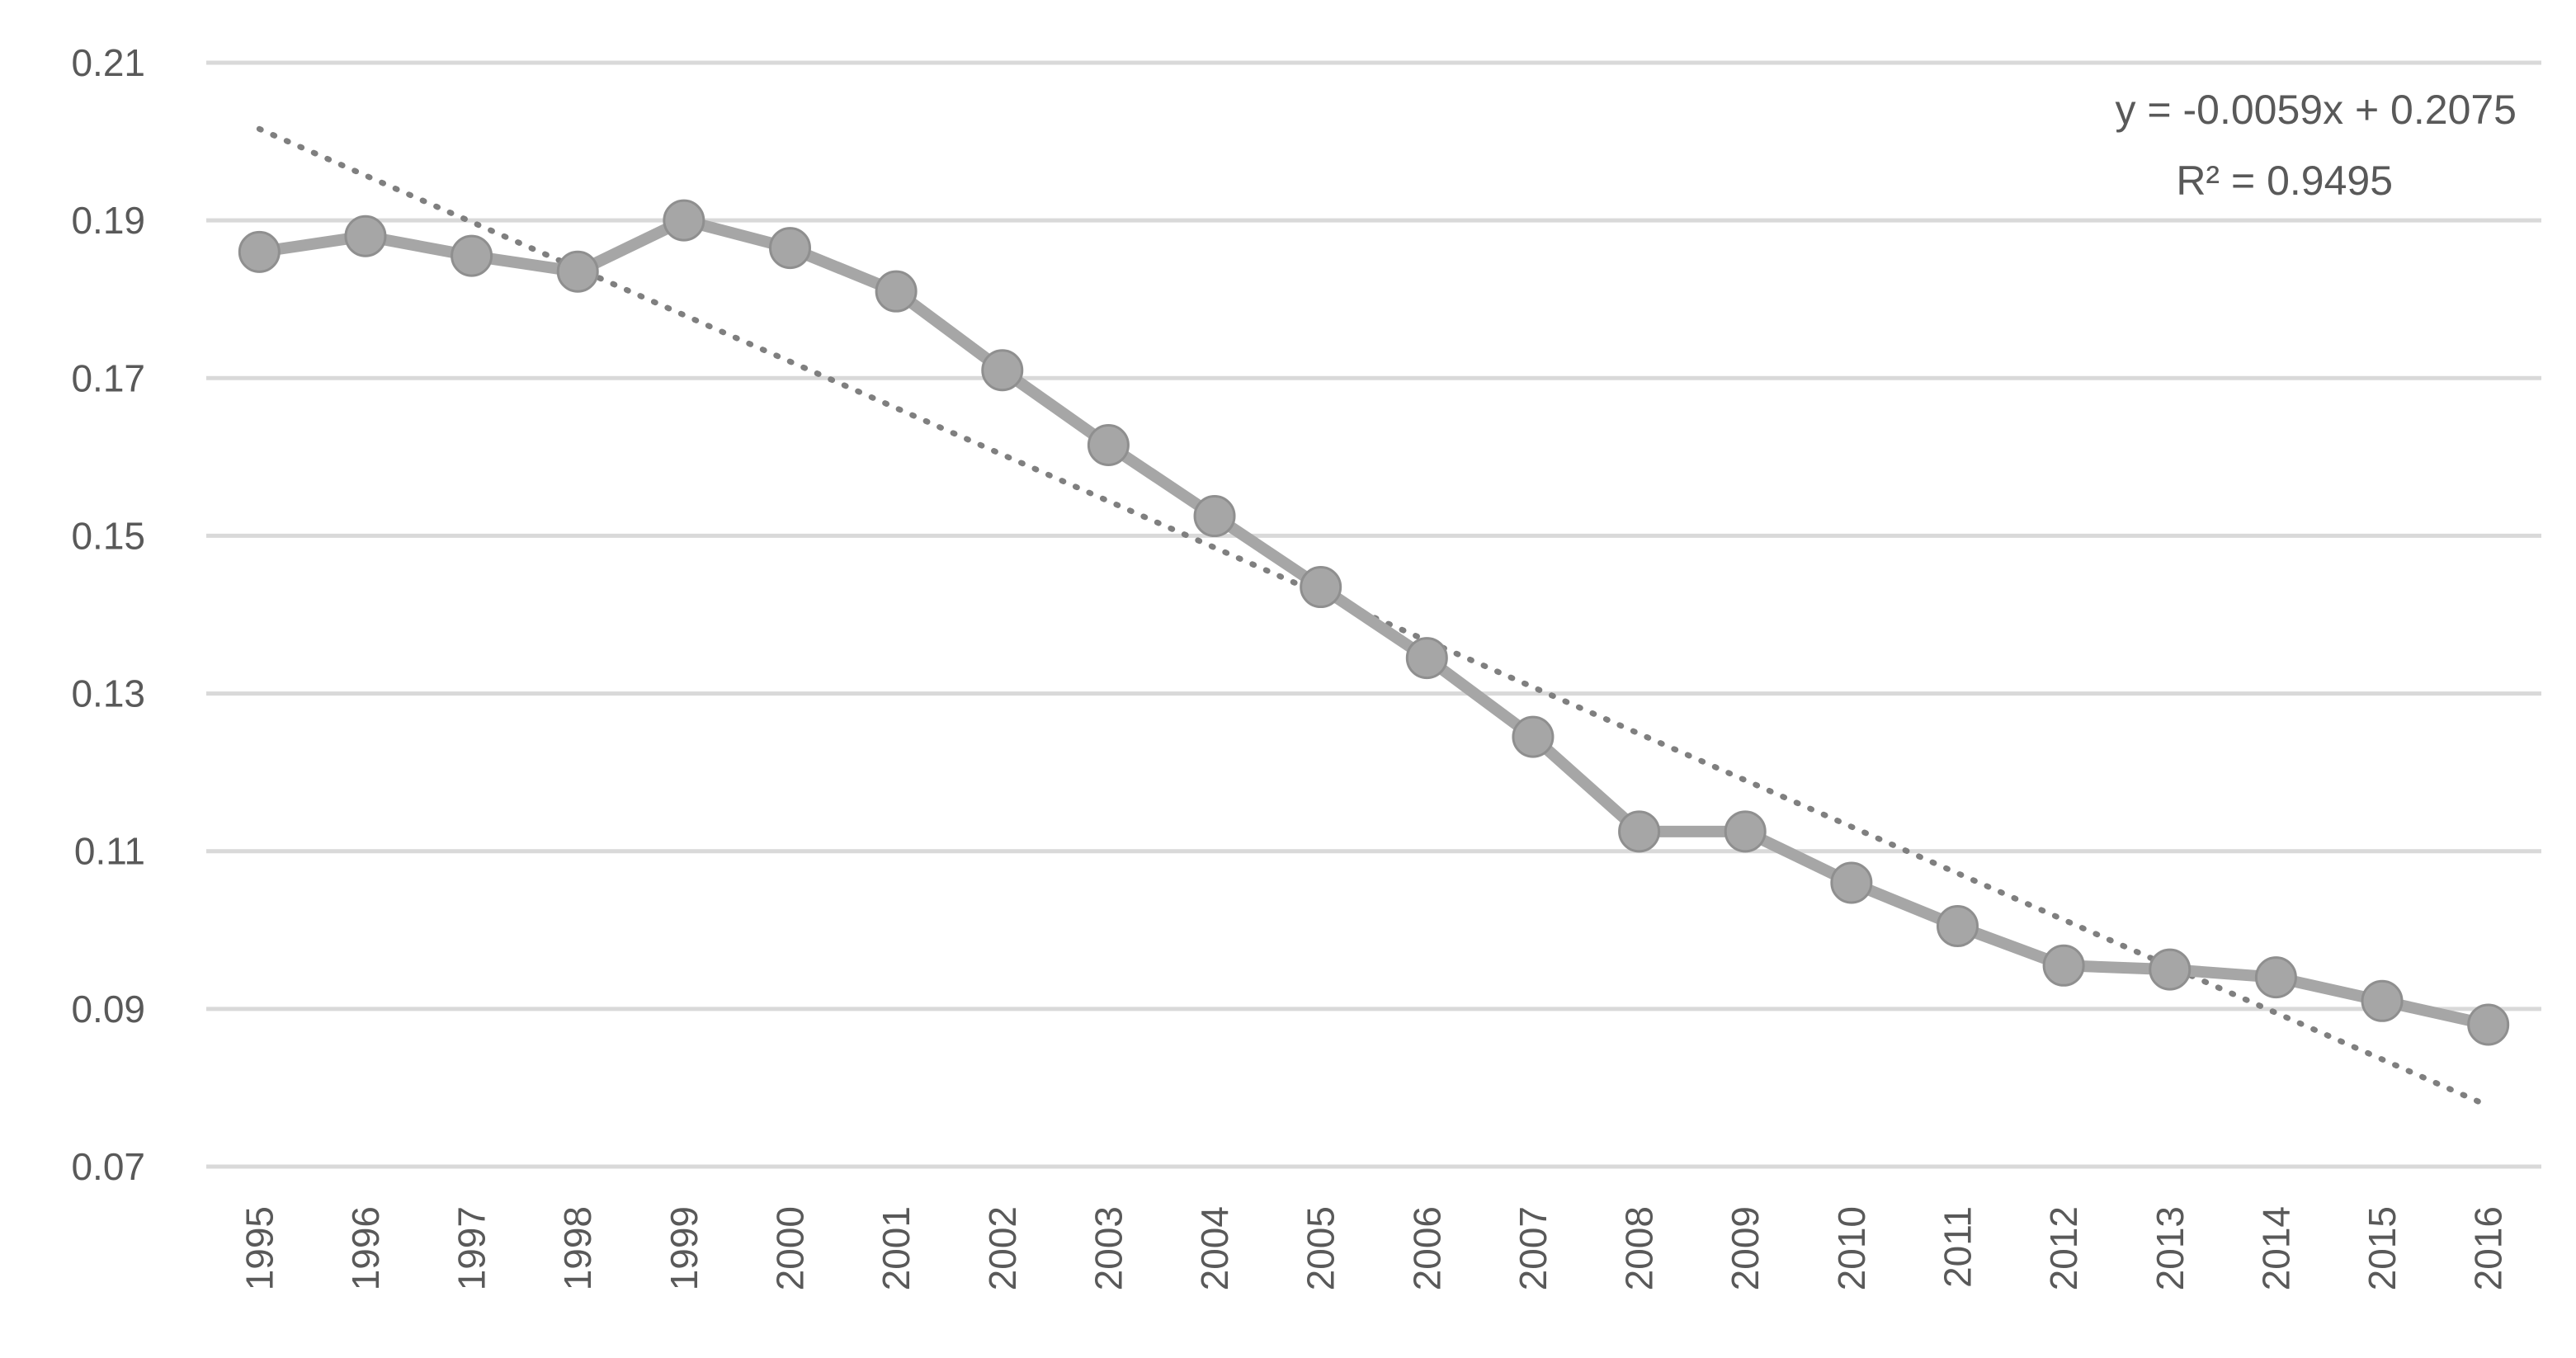  What do you see at coordinates (2316, 110) in the screenshot?
I see `trendline-equation: y = -0.0059x + 0.2075` at bounding box center [2316, 110].